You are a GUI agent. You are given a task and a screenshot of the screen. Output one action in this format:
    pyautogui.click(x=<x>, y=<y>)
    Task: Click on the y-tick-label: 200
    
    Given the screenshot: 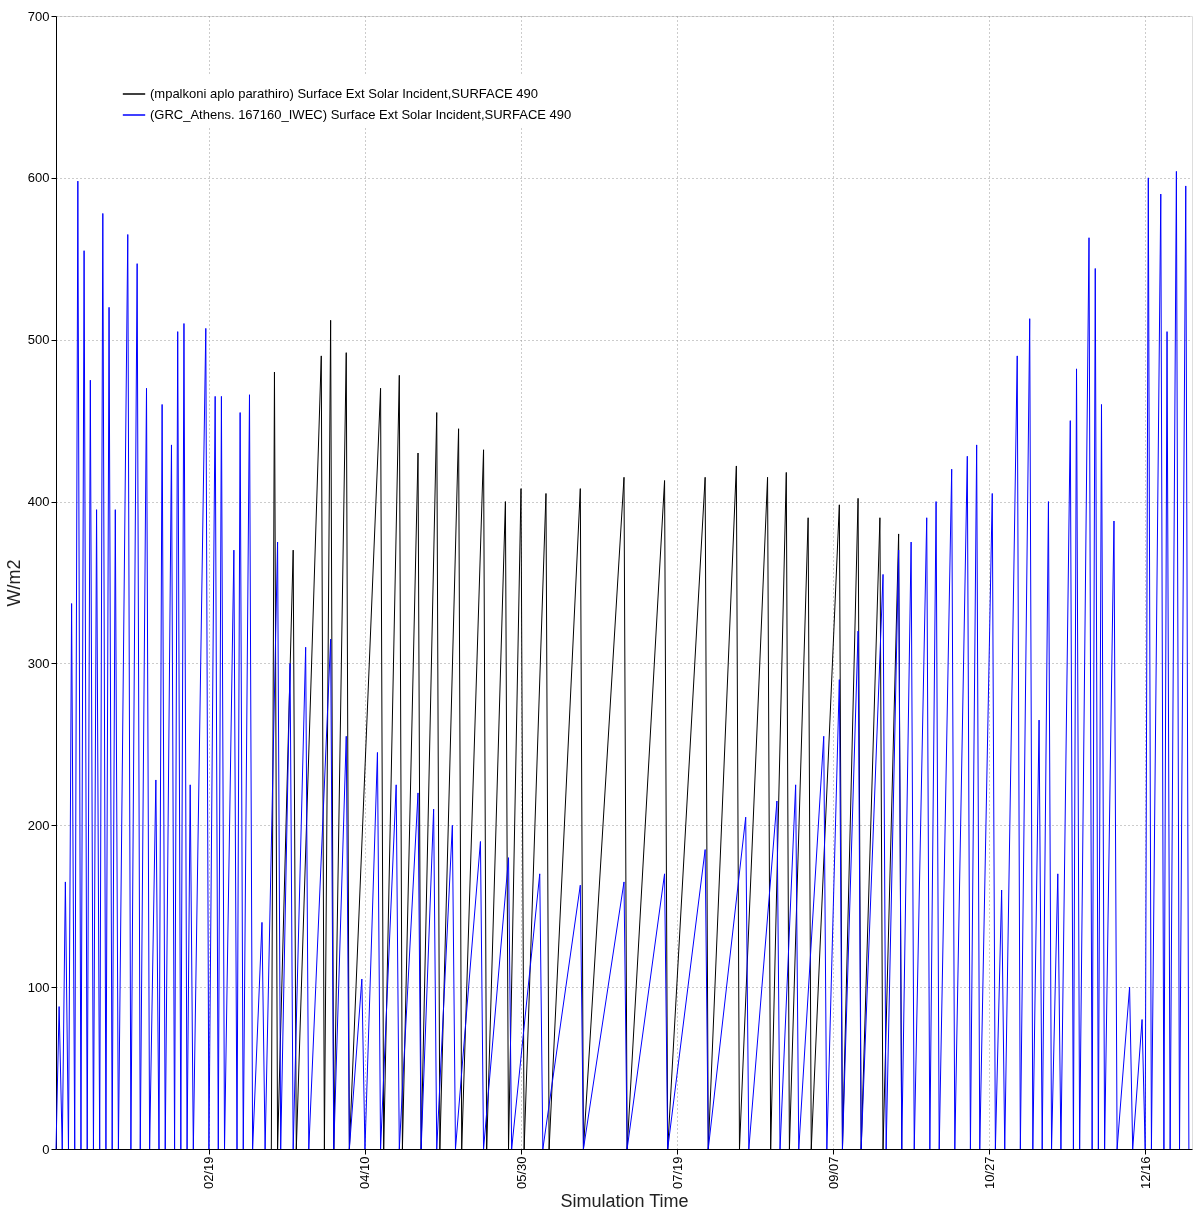 What is the action you would take?
    pyautogui.click(x=38, y=825)
    